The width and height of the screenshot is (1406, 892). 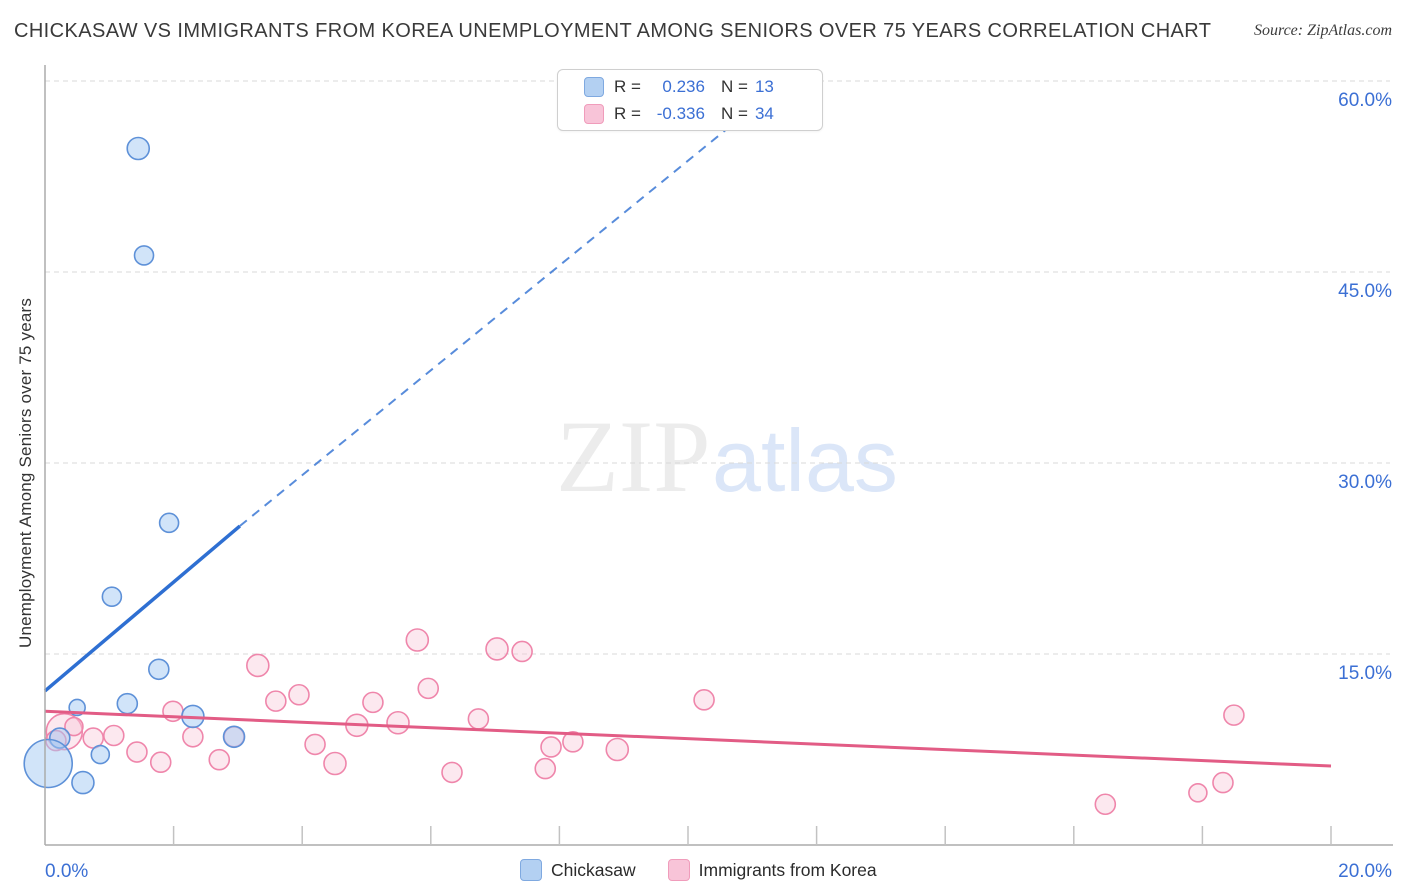 What do you see at coordinates (633, 457) in the screenshot?
I see `watermark-zip: ZIP` at bounding box center [633, 457].